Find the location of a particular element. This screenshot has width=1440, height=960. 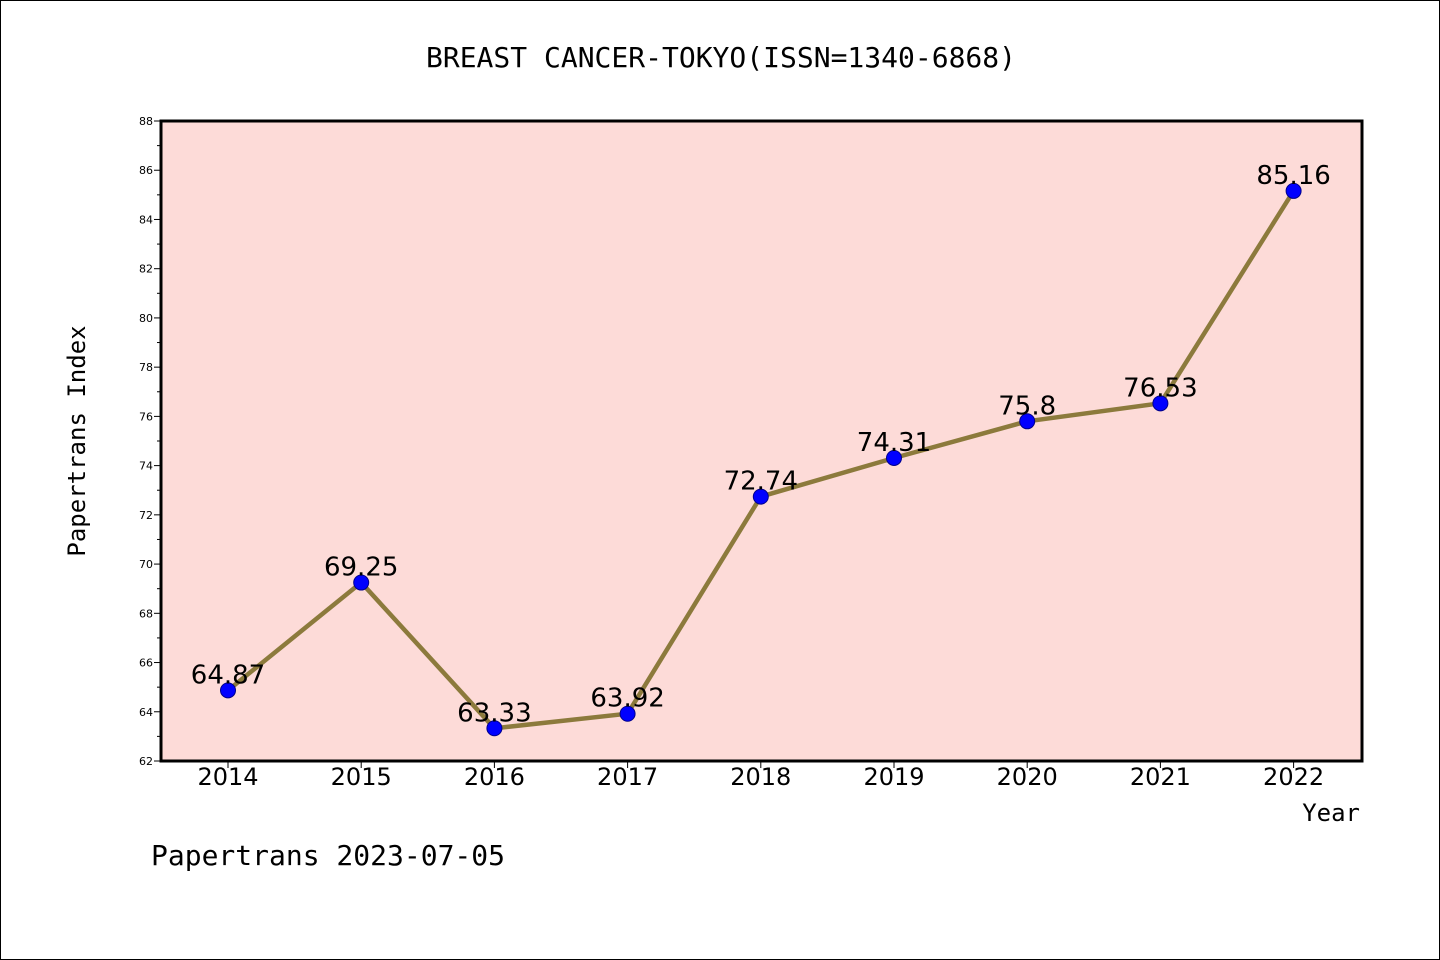

data-label: 63.33 is located at coordinates (494, 713).